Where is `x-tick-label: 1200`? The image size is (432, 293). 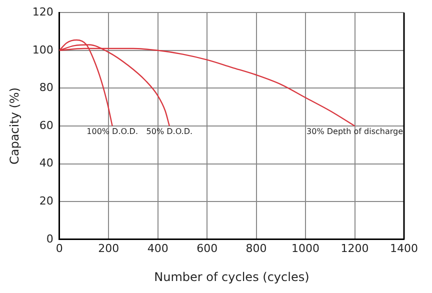
x-tick-label: 1200 is located at coordinates (354, 248).